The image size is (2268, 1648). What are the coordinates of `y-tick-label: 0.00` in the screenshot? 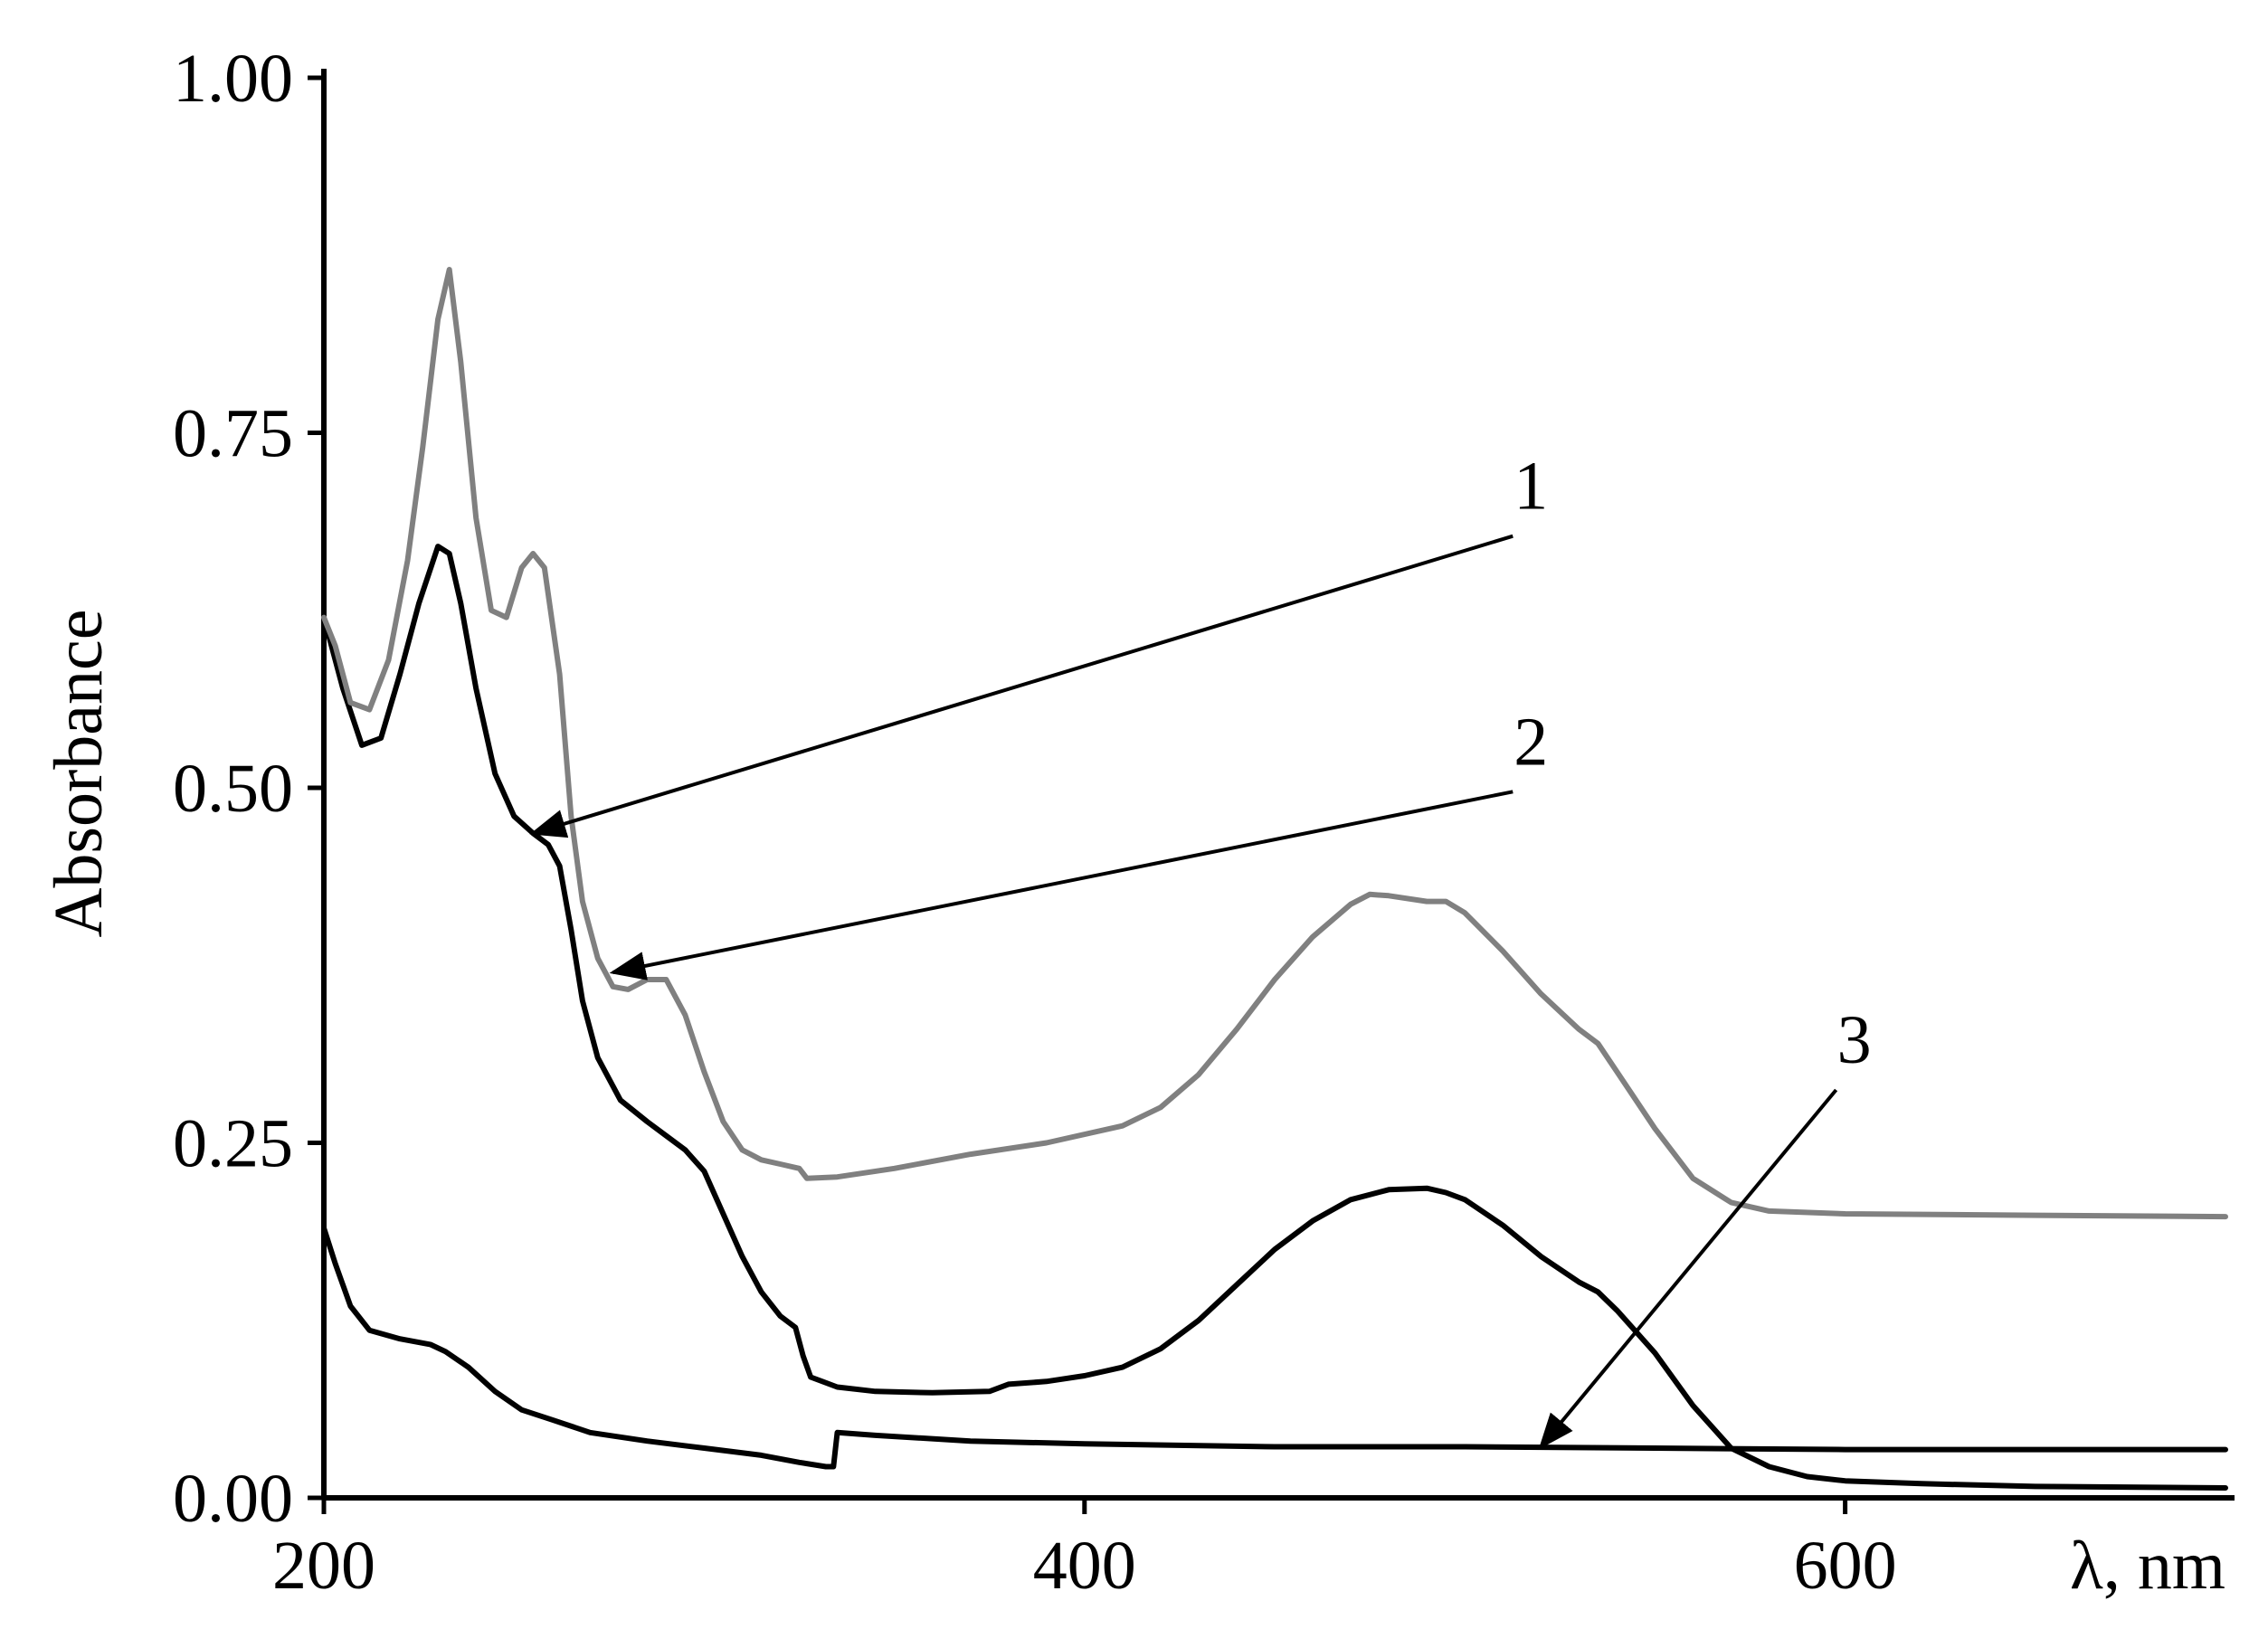 It's located at (233, 1499).